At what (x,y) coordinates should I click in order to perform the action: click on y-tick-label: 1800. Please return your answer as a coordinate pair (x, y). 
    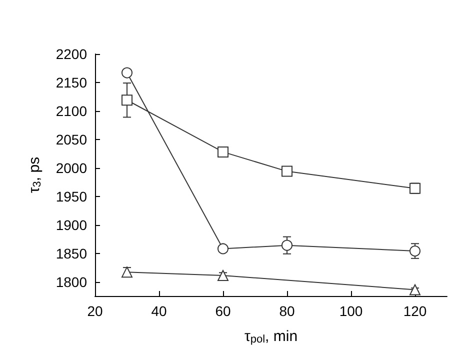
    Looking at the image, I should click on (72, 282).